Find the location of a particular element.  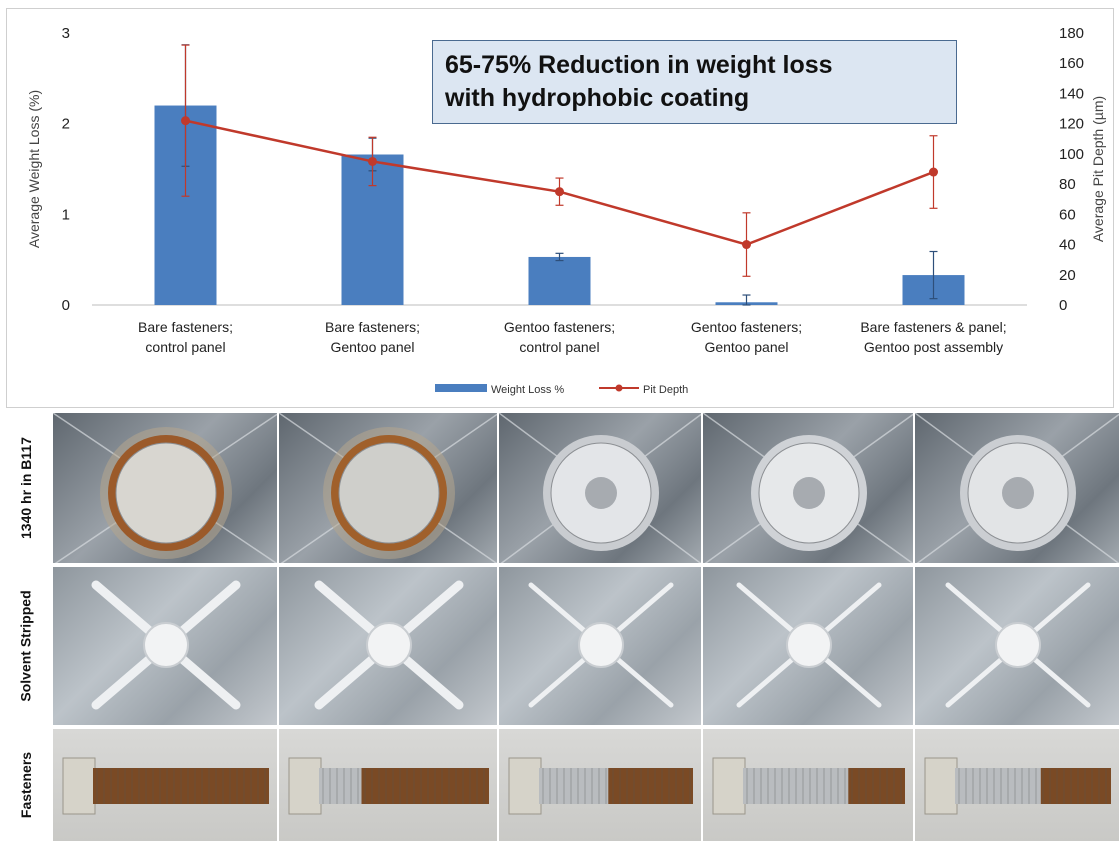

row-label-fasteners-text: Fasteners is located at coordinates (26, 785).